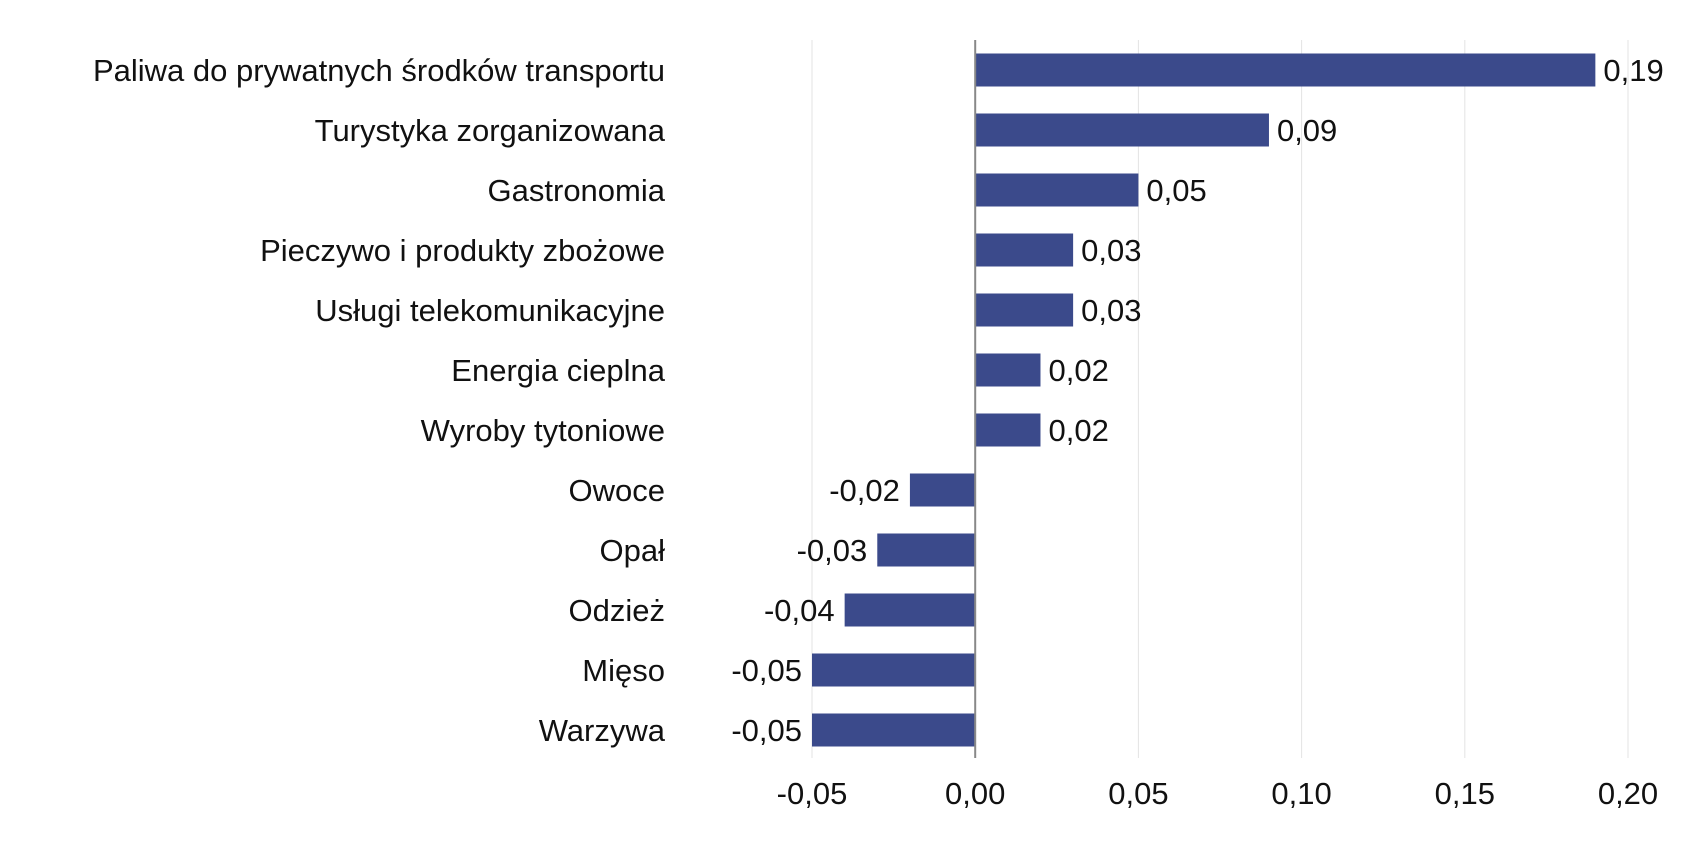 This screenshot has height=850, width=1702. What do you see at coordinates (602, 730) in the screenshot?
I see `category-label: Warzywa` at bounding box center [602, 730].